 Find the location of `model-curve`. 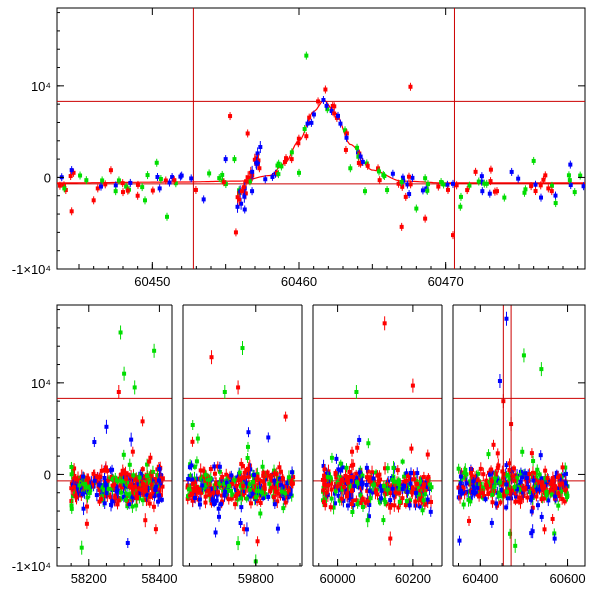

model-curve is located at coordinates (321, 142).